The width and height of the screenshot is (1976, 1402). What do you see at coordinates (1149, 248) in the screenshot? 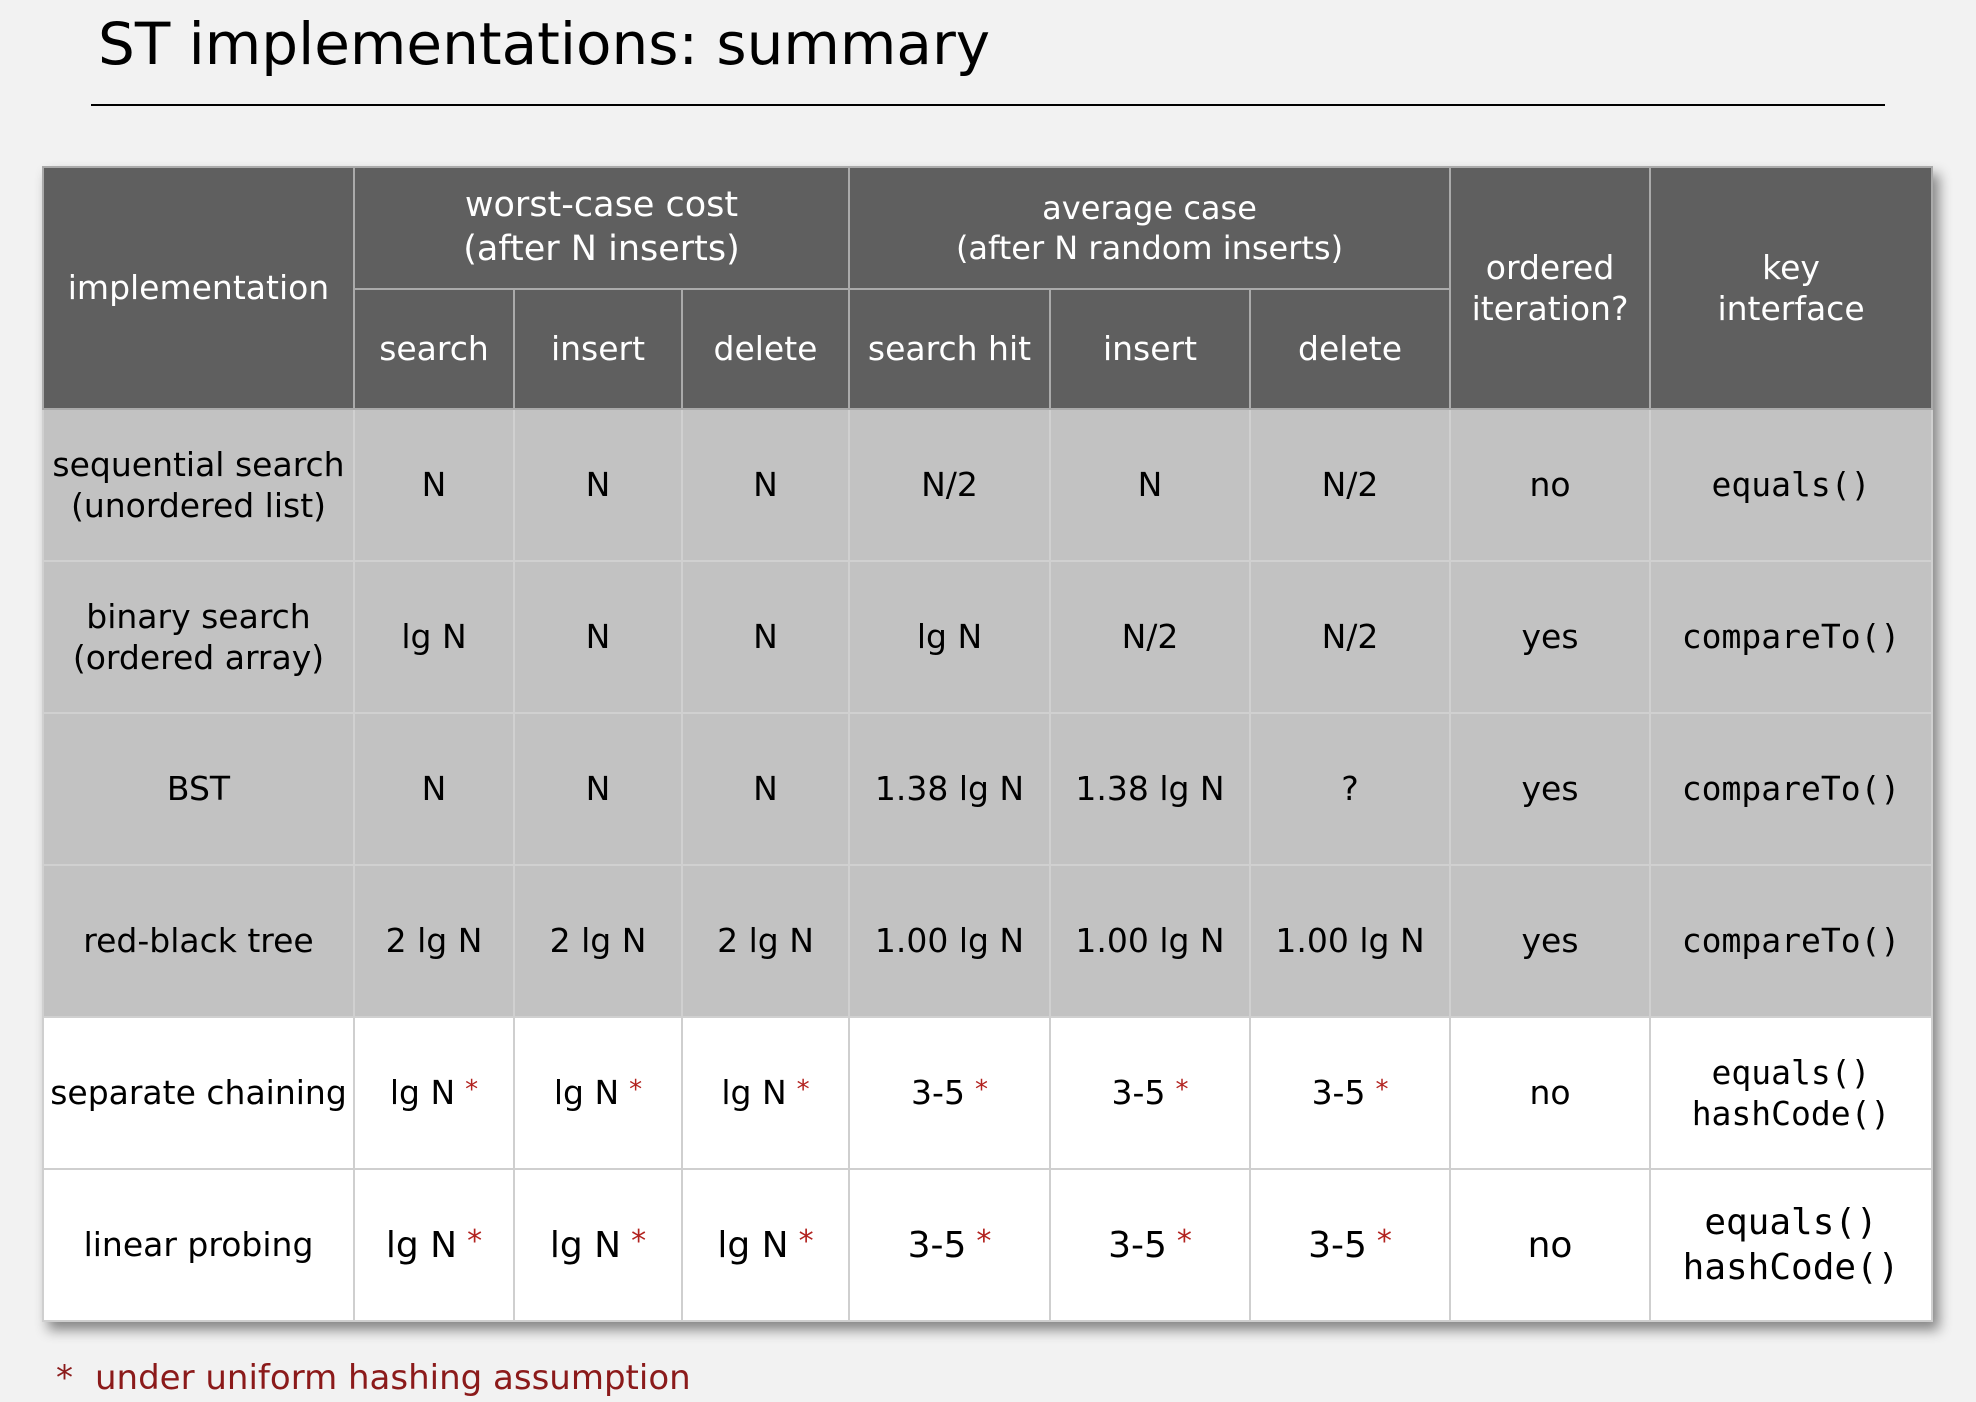
I see `header-average-case-line2: (after N random inserts)` at bounding box center [1149, 248].